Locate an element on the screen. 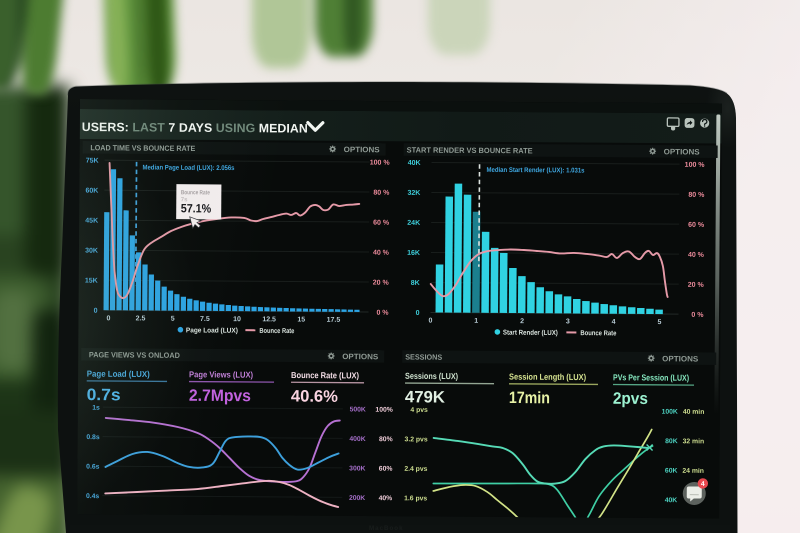  svg-text: 3 is located at coordinates (568, 321).